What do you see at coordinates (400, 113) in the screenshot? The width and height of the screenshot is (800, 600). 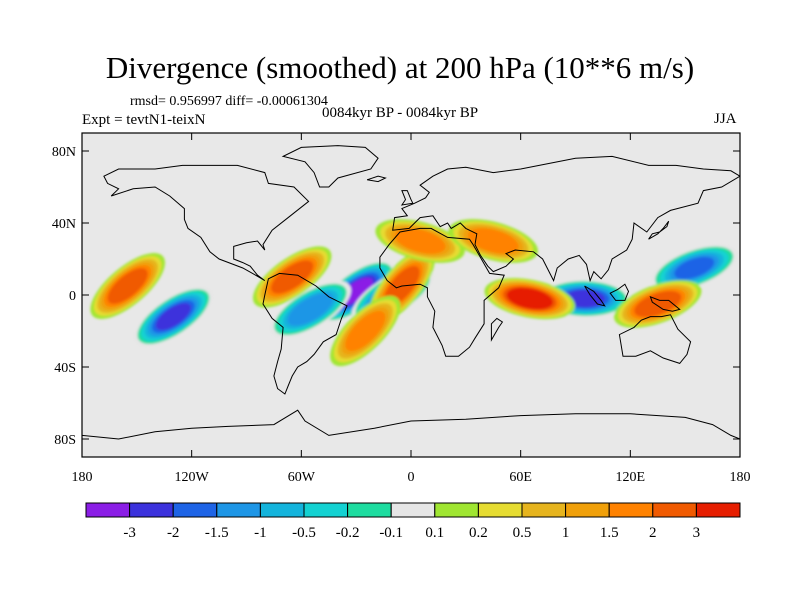 I see `period-label: 0084kyr BP - 0084kyr BP` at bounding box center [400, 113].